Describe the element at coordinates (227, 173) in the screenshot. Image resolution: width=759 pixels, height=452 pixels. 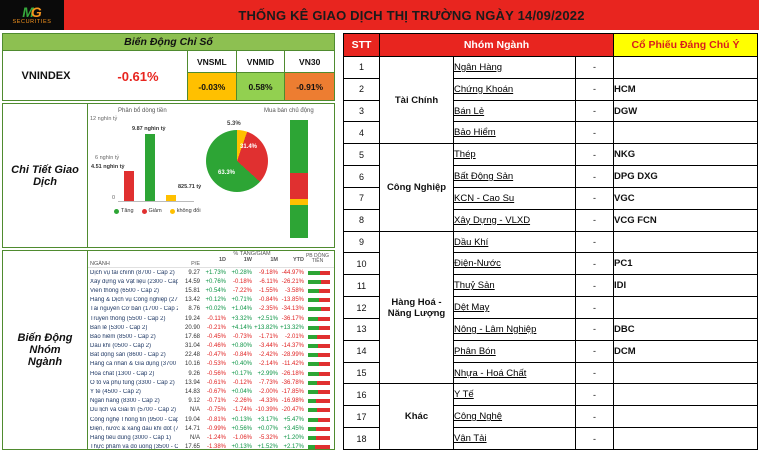
I see `pie-label-increase: 63.3%` at that location.